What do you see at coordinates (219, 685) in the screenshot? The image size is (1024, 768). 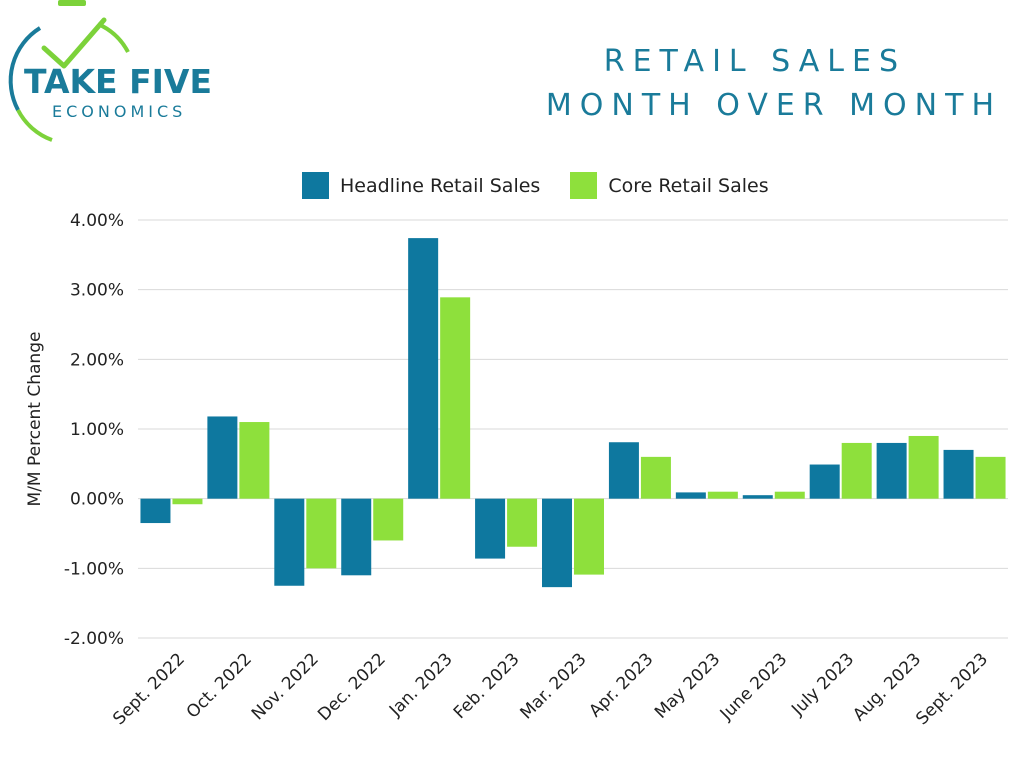 I see `x-tick-label: Oct. 2022` at bounding box center [219, 685].